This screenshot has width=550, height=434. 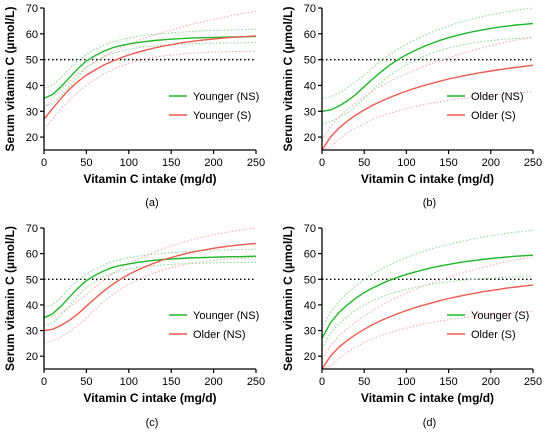 I want to click on panel-label: (d), so click(x=429, y=423).